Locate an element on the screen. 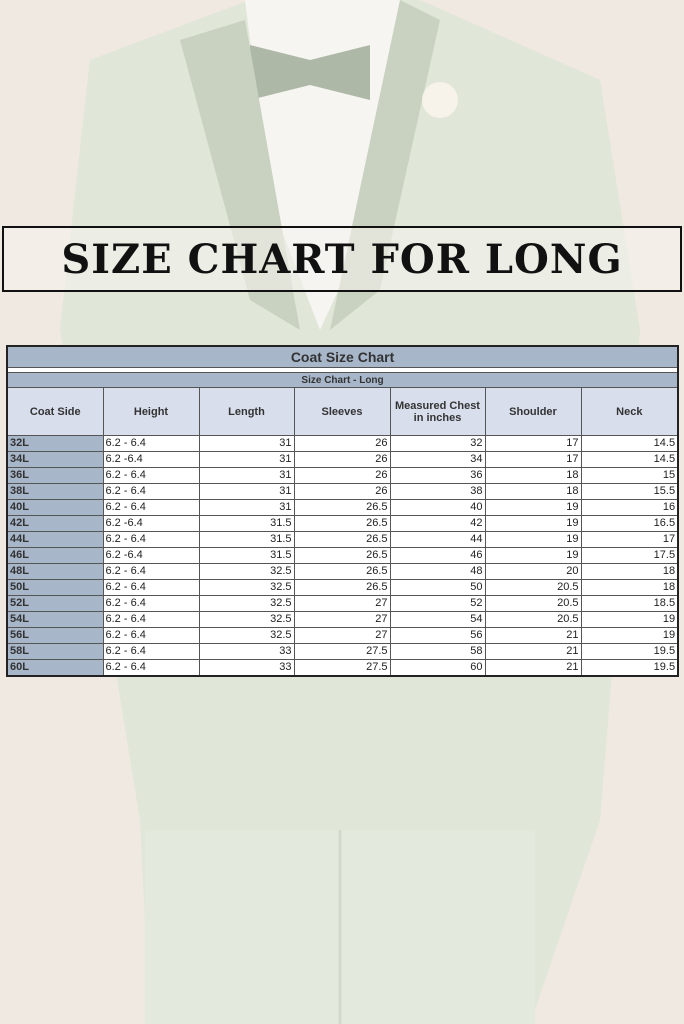 The height and width of the screenshot is (1024, 684). size-cell: 42L is located at coordinates (55, 523).